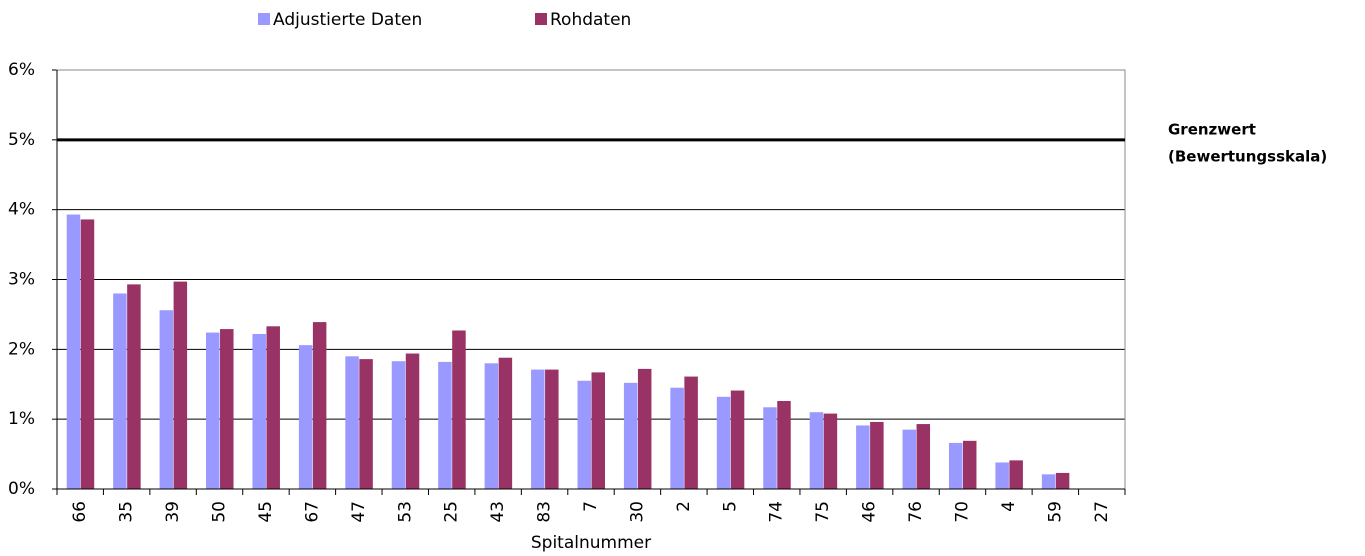 This screenshot has height=556, width=1365. Describe the element at coordinates (684, 506) in the screenshot. I see `x-tick-label: 2` at that location.